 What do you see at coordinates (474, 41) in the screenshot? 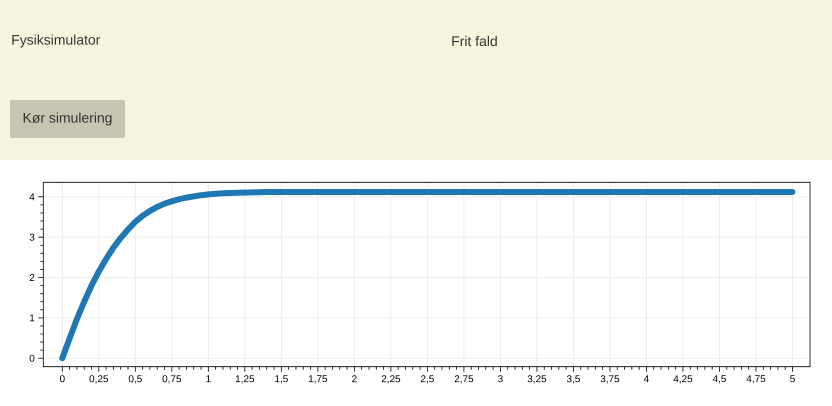
I see `chart-subtitle: Frit fald` at bounding box center [474, 41].